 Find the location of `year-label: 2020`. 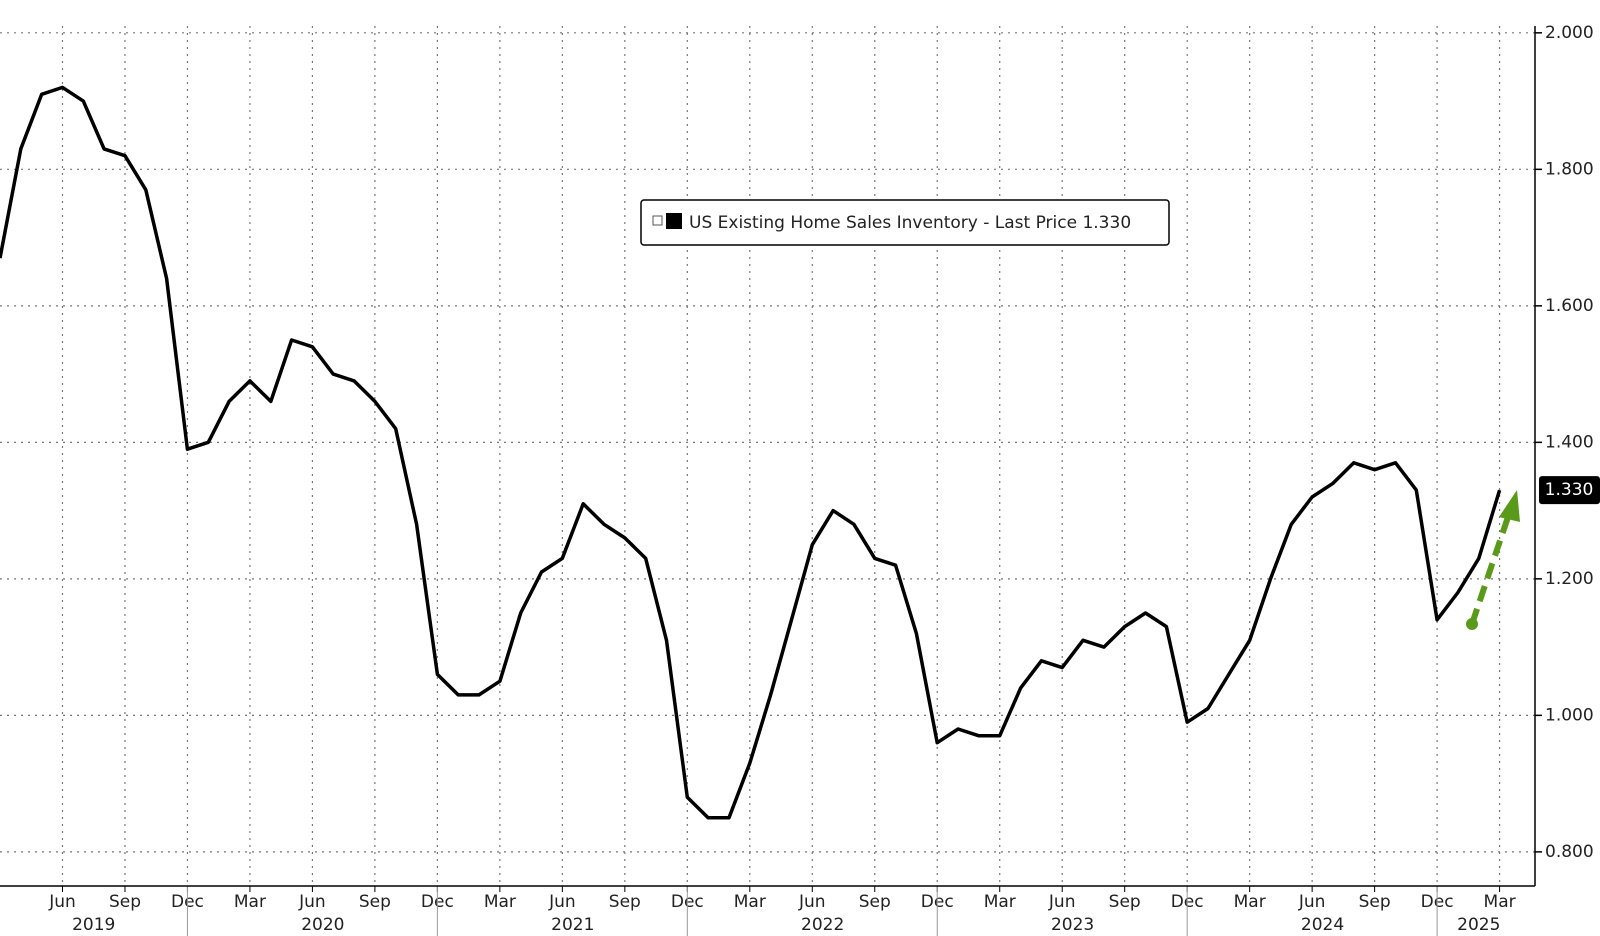

year-label: 2020 is located at coordinates (322, 925).